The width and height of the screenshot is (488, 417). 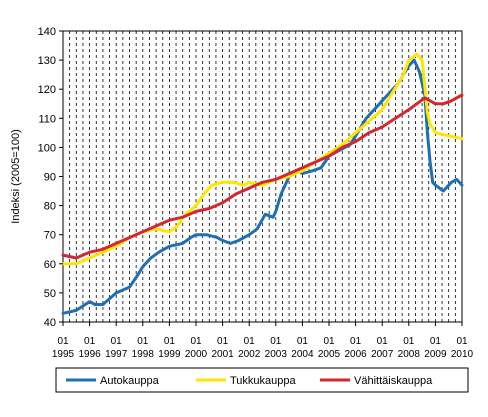 What do you see at coordinates (16, 176) in the screenshot?
I see `y-axis-label: Indeksi (2005=100)` at bounding box center [16, 176].